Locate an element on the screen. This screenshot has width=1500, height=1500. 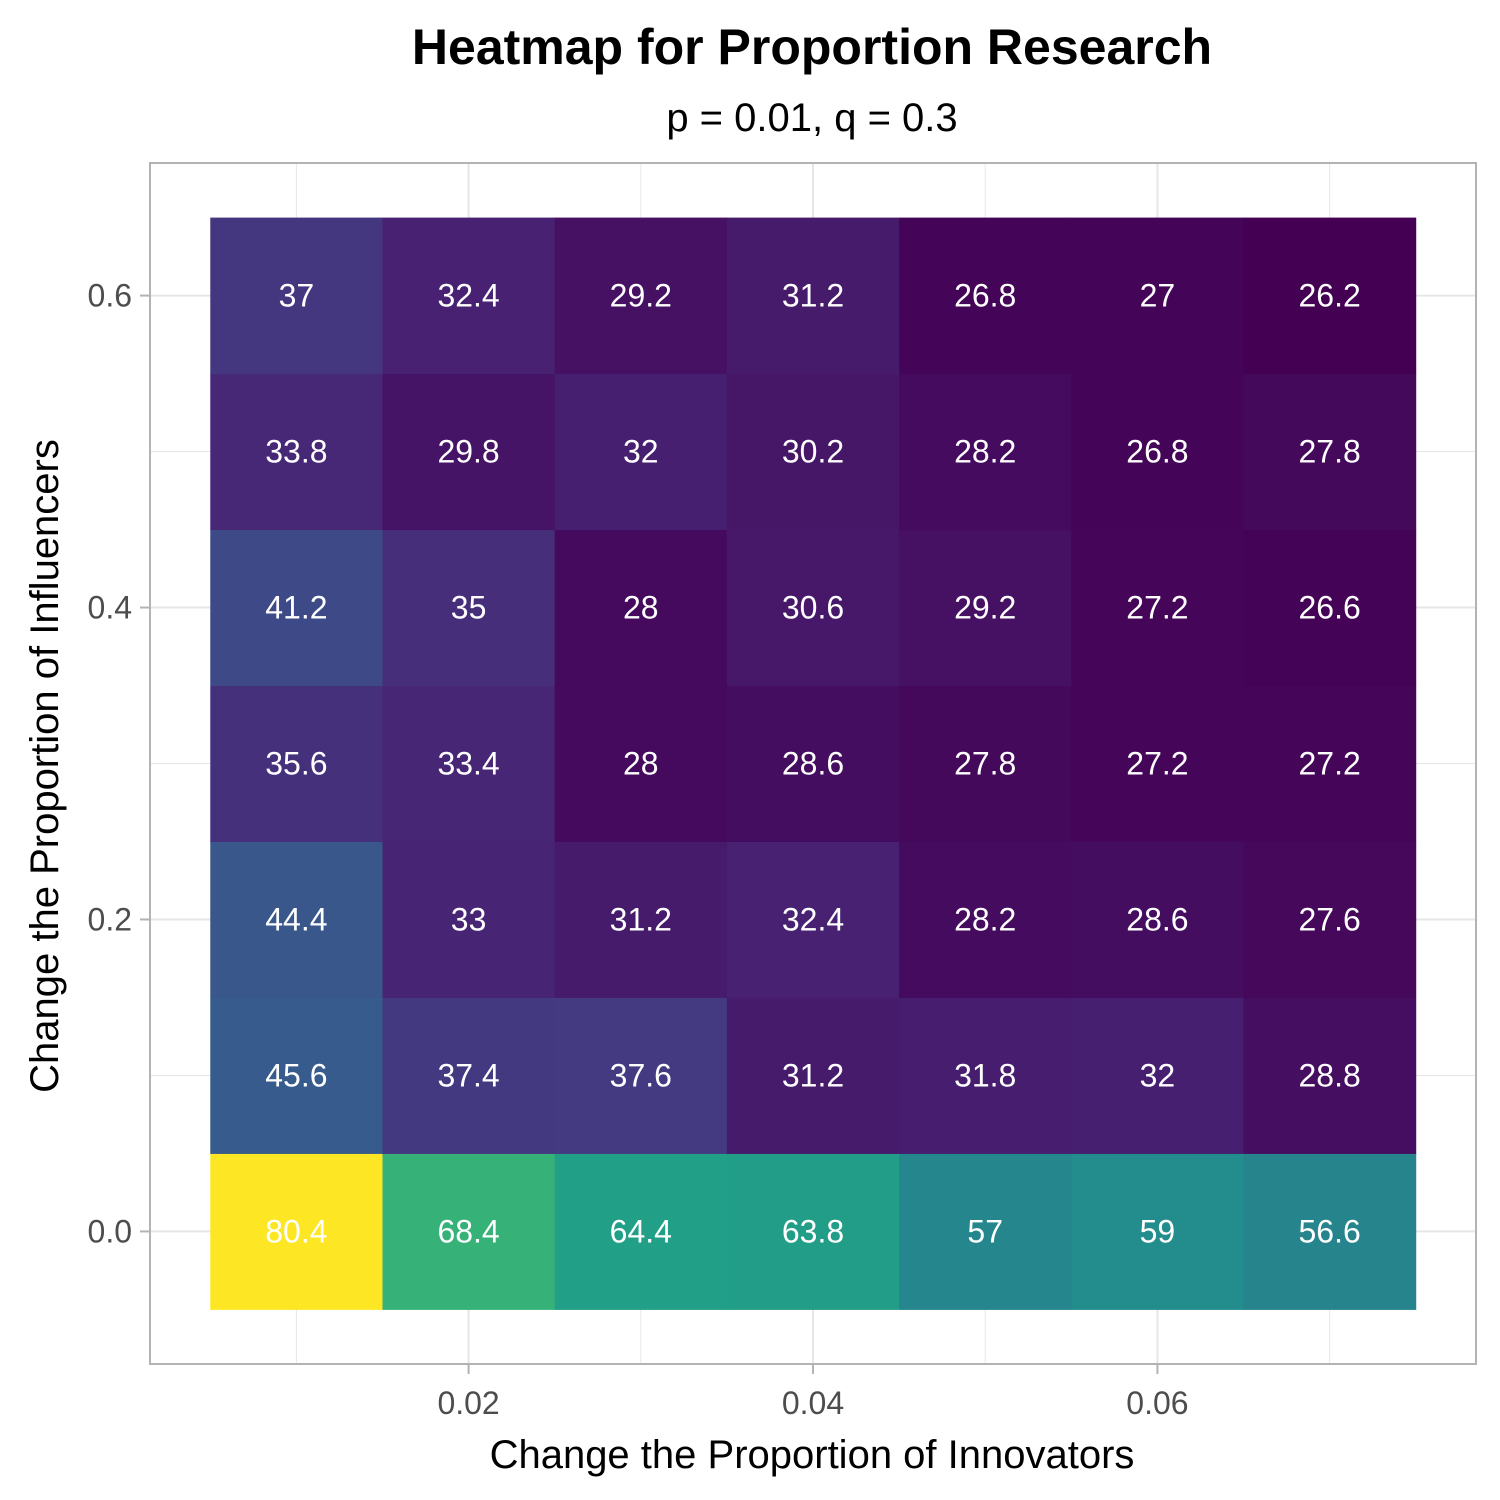
x-tick-label: 0.02 is located at coordinates (468, 1403).